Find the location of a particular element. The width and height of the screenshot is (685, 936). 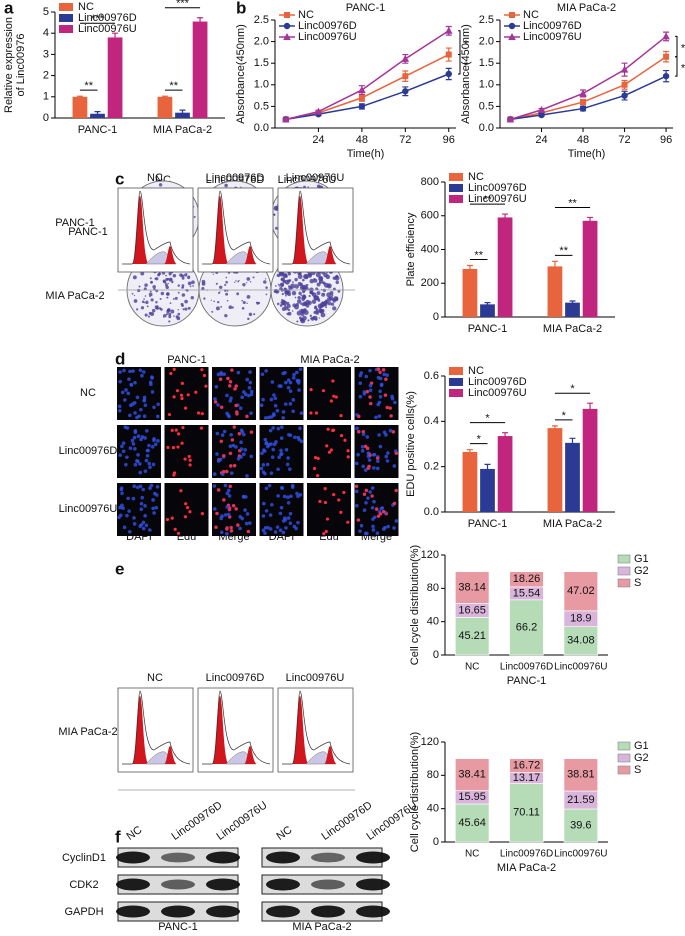

data-label: 34.08 is located at coordinates (581, 641).